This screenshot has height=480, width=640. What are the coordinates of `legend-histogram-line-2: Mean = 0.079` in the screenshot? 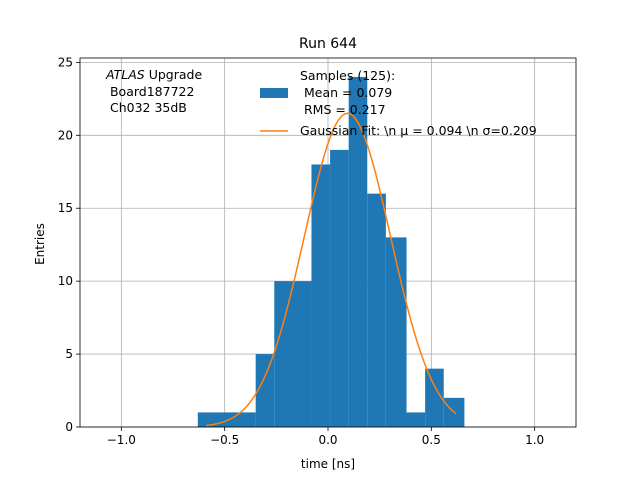 It's located at (346, 92).